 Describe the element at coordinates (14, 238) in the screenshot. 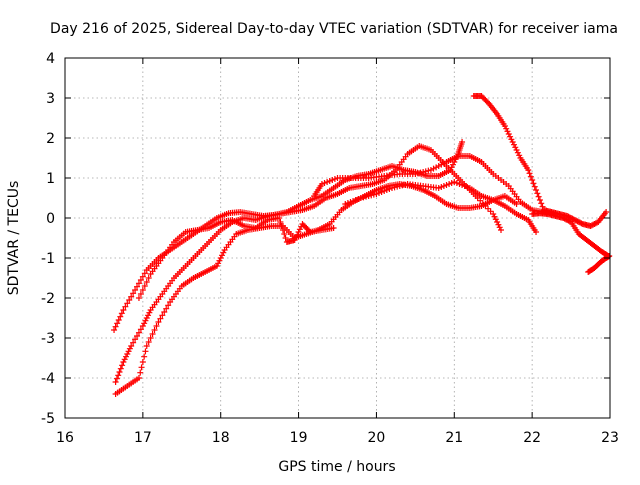

I see `y-axis-label: SDTVAR / TECUs` at that location.